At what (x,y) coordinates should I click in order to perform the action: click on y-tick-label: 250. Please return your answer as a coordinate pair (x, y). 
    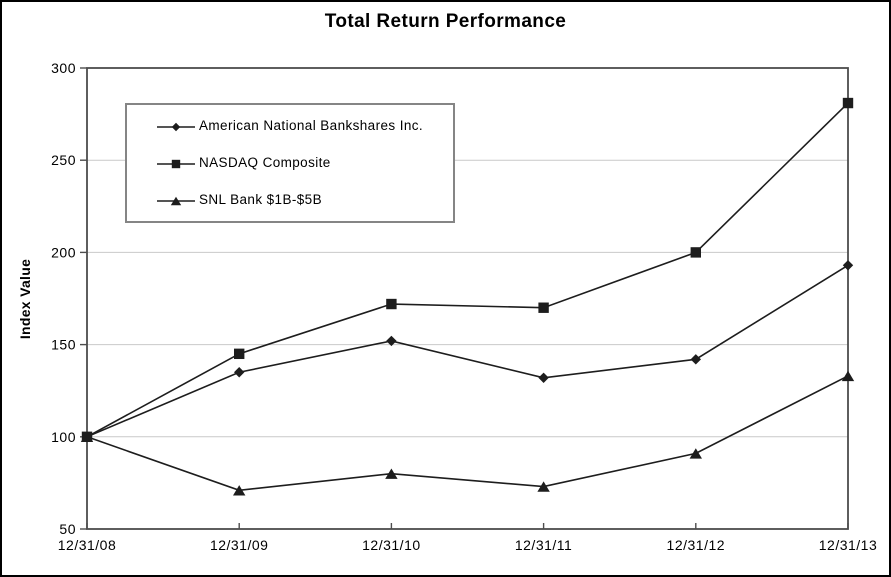
    Looking at the image, I should click on (63, 160).